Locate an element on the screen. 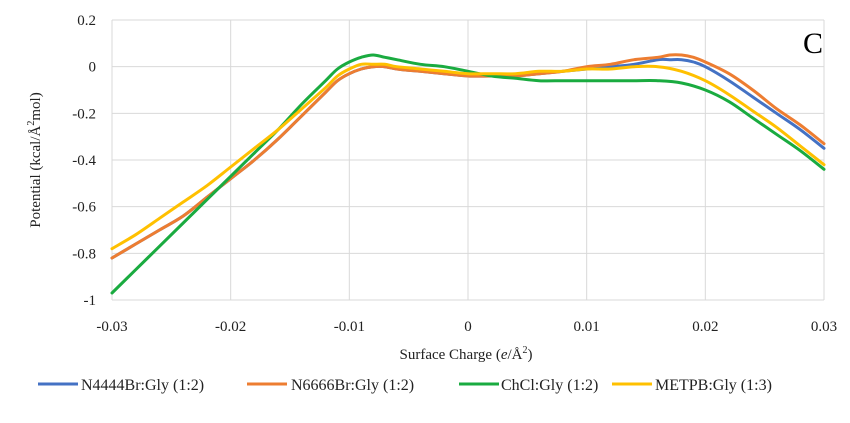 The height and width of the screenshot is (423, 850). x-axis-title: Surface Charge (e/Å2) is located at coordinates (465, 354).